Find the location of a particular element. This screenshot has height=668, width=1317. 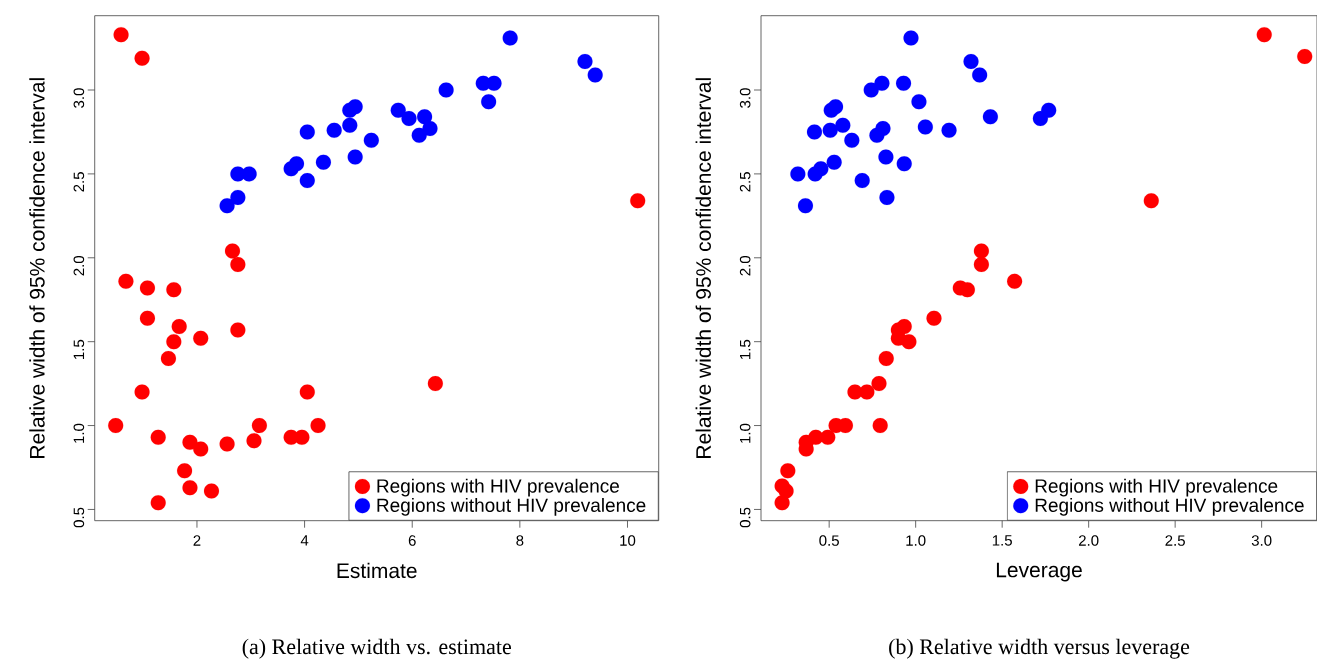

text: (a) Relative width vs. estimate is located at coordinates (376, 648).